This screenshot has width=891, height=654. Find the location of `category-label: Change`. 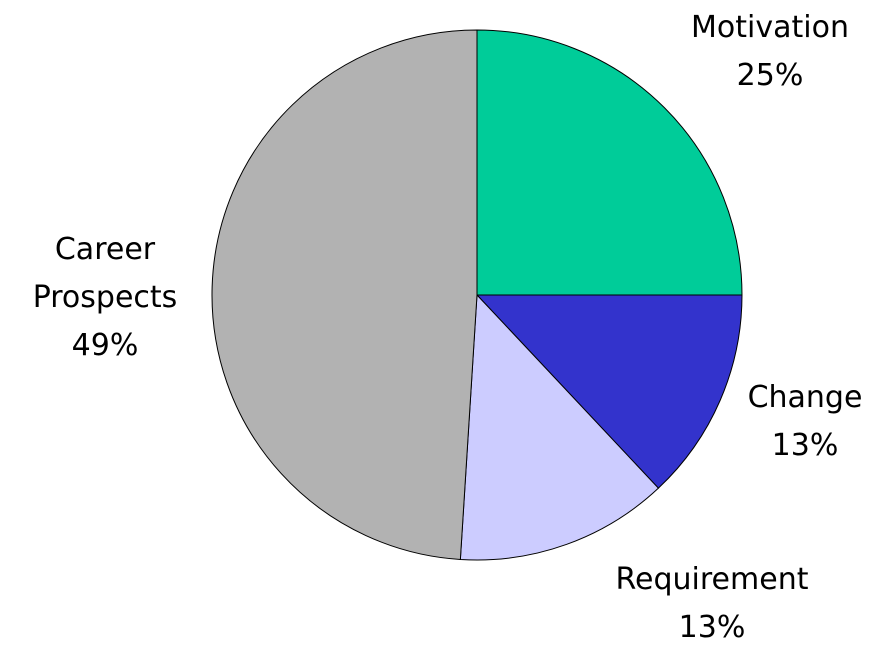

category-label: Change is located at coordinates (805, 397).